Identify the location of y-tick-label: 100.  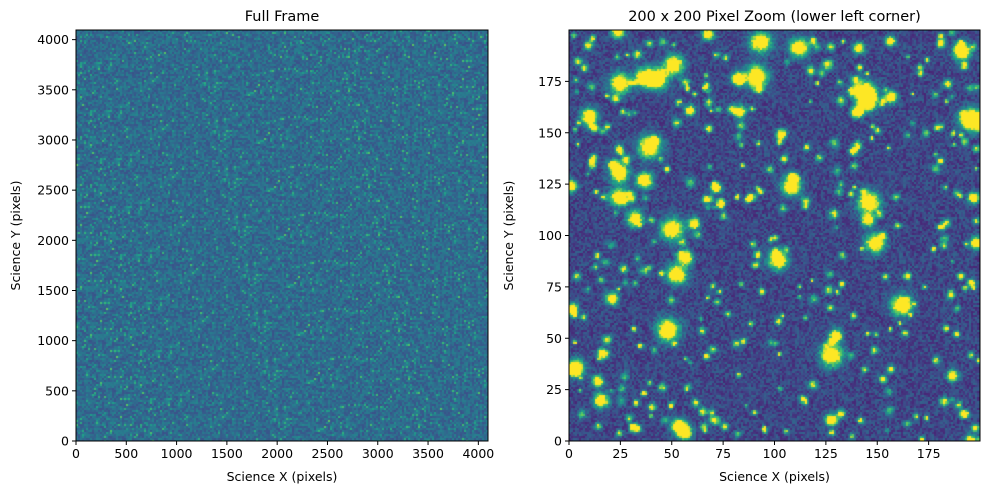
(550, 235).